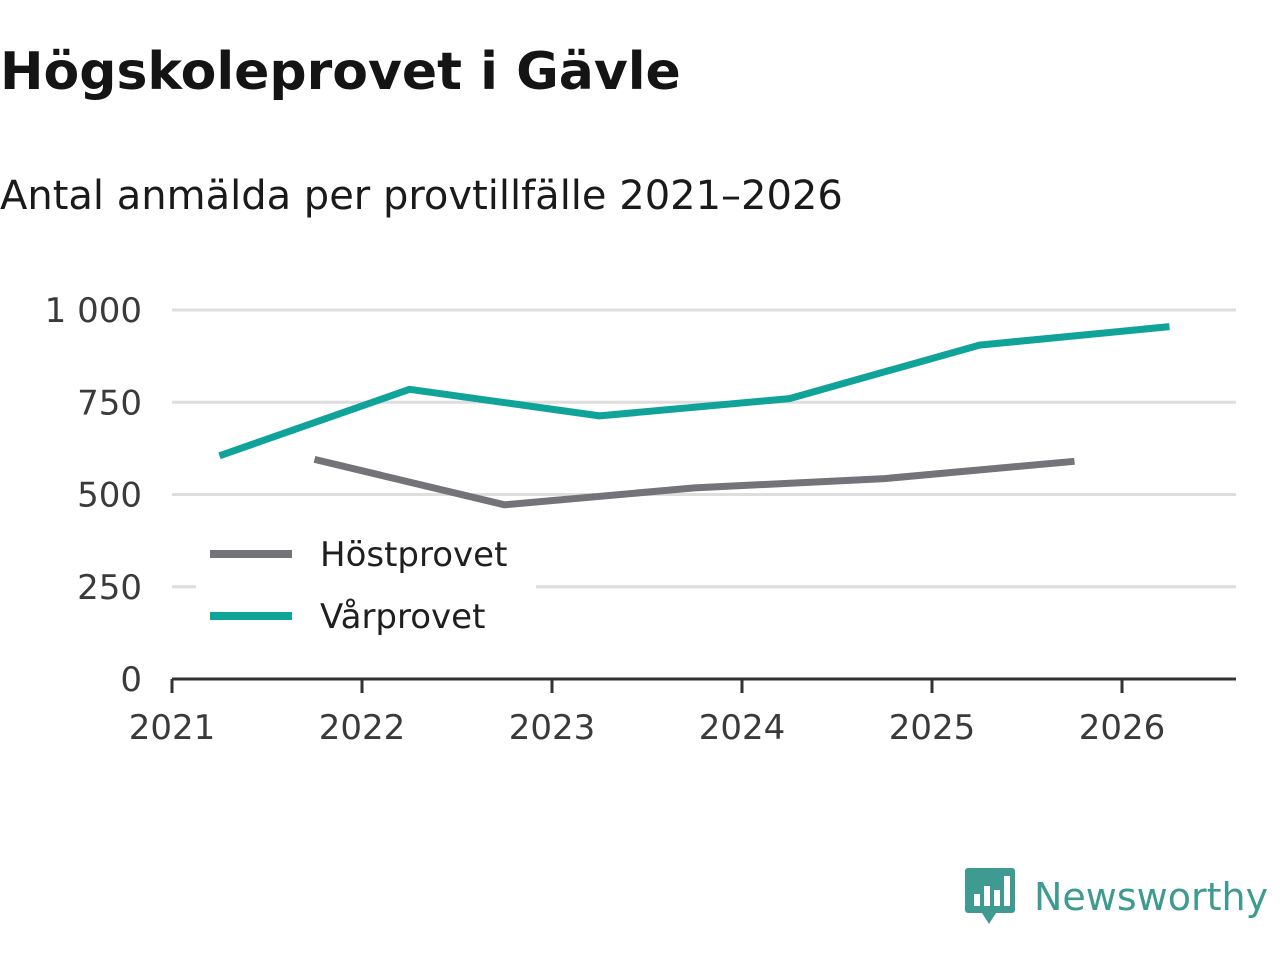 This screenshot has width=1280, height=960. What do you see at coordinates (703, 685) in the screenshot?
I see `x-axis` at bounding box center [703, 685].